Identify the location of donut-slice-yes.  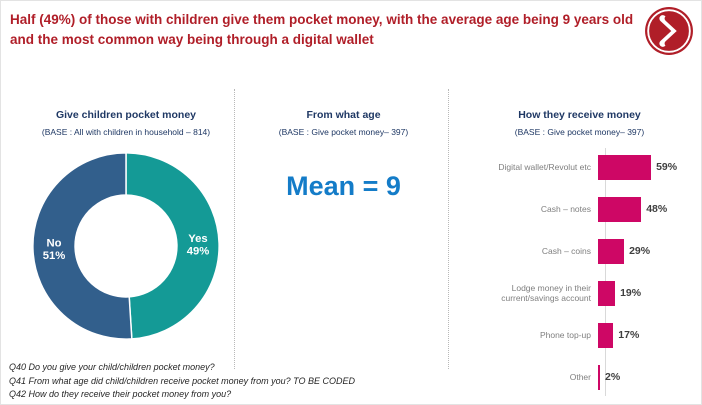
(172, 246).